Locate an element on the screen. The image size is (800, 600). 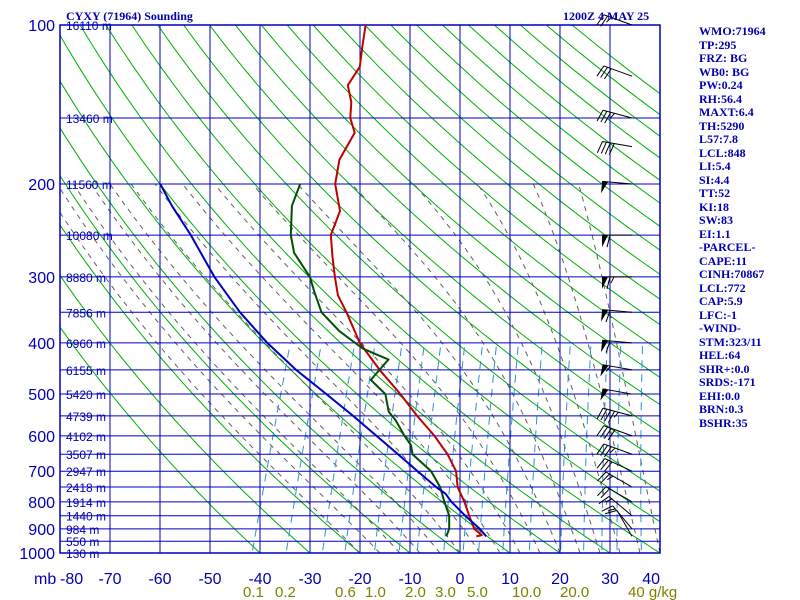
index-item: HEL:64 is located at coordinates (720, 355).